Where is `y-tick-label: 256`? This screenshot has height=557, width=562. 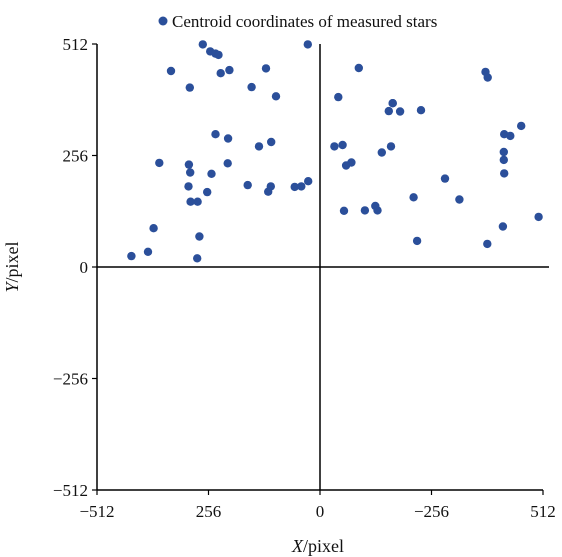 y-tick-label: 256 is located at coordinates (76, 156).